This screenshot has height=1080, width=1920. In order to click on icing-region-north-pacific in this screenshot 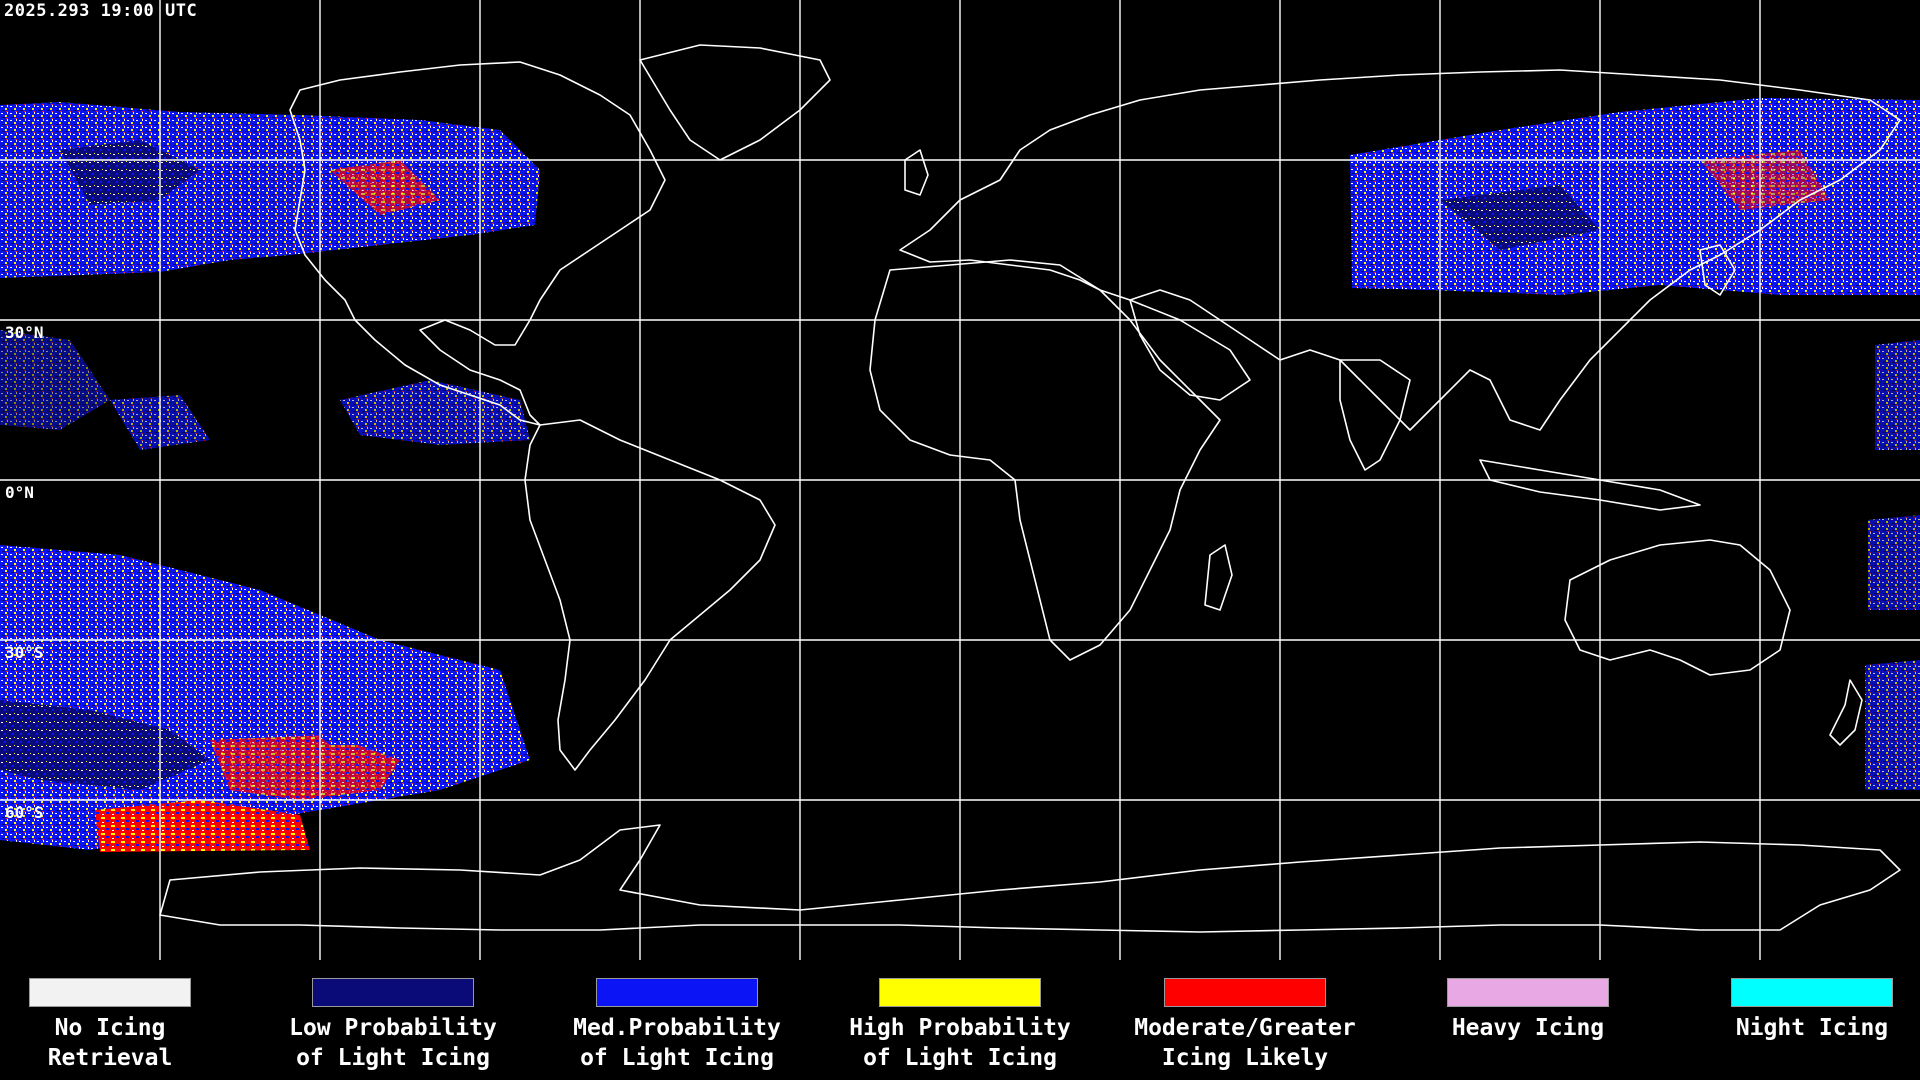, I will do `click(270, 190)`.